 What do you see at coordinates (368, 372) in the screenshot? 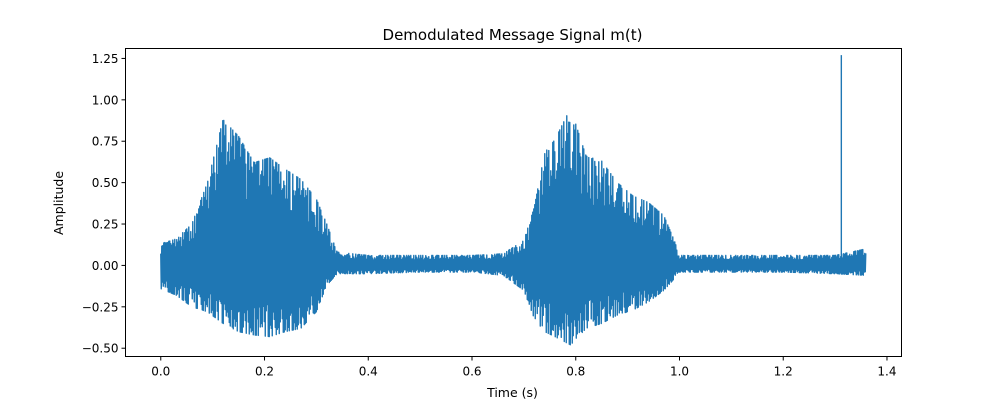
I see `x-tick-label: 0.4` at bounding box center [368, 372].